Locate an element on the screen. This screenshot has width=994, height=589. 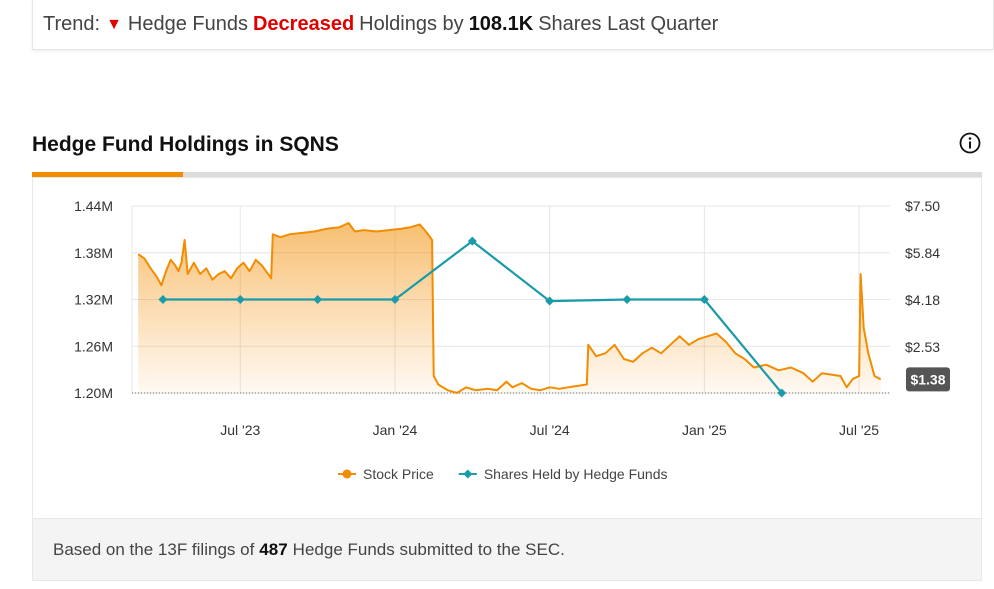
x-axis-tick-label: Jul '25 is located at coordinates (859, 430).